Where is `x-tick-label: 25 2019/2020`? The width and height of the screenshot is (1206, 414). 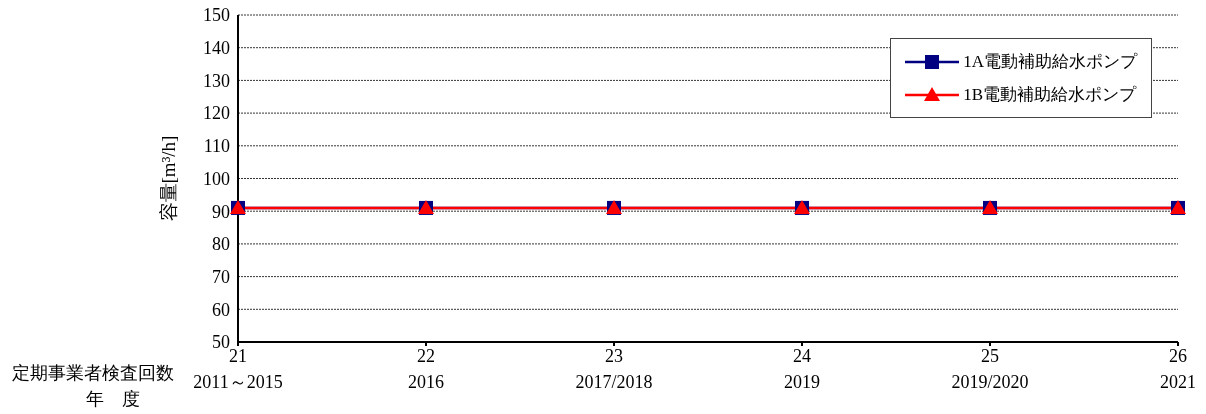 x-tick-label: 25 2019/2020 is located at coordinates (990, 369).